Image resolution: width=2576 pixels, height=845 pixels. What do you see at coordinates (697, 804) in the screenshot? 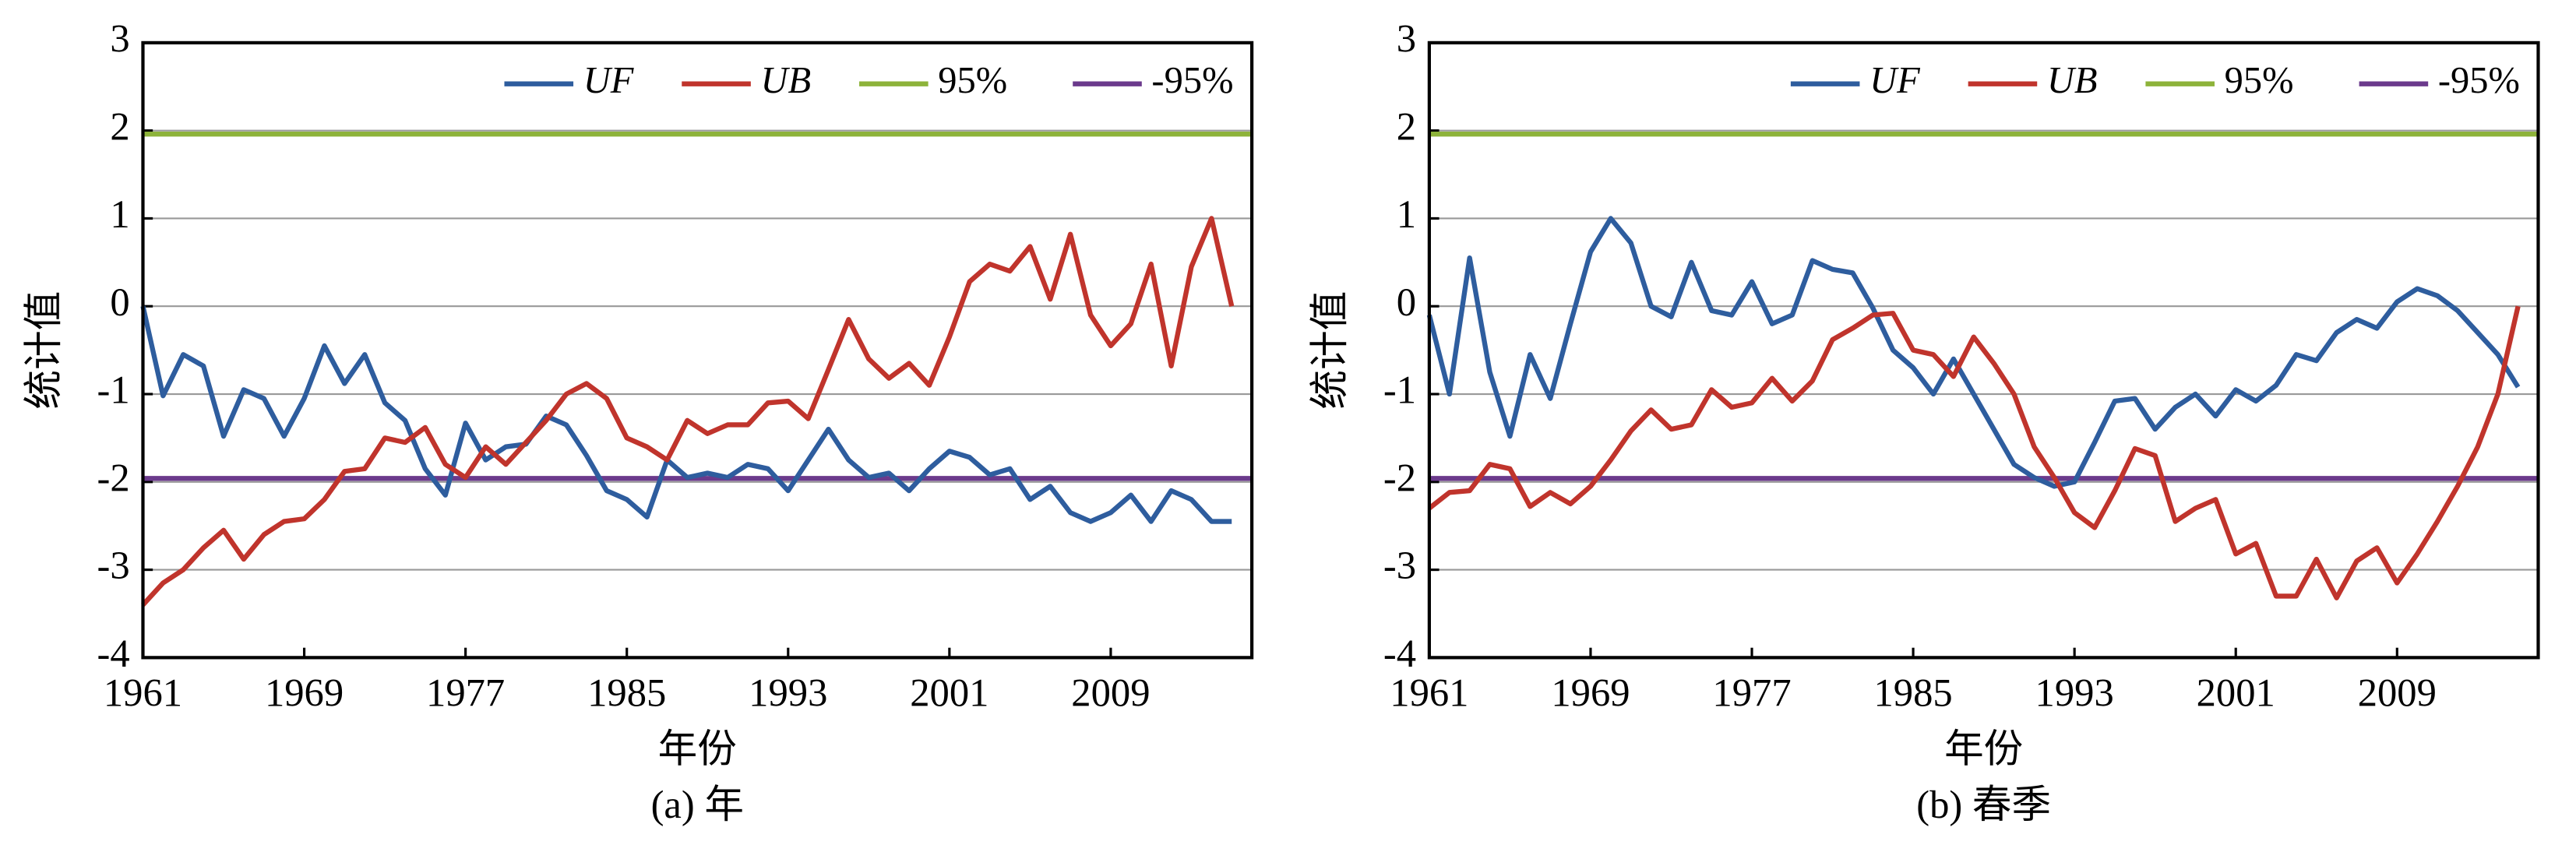
I see `caption: (a) 年` at bounding box center [697, 804].